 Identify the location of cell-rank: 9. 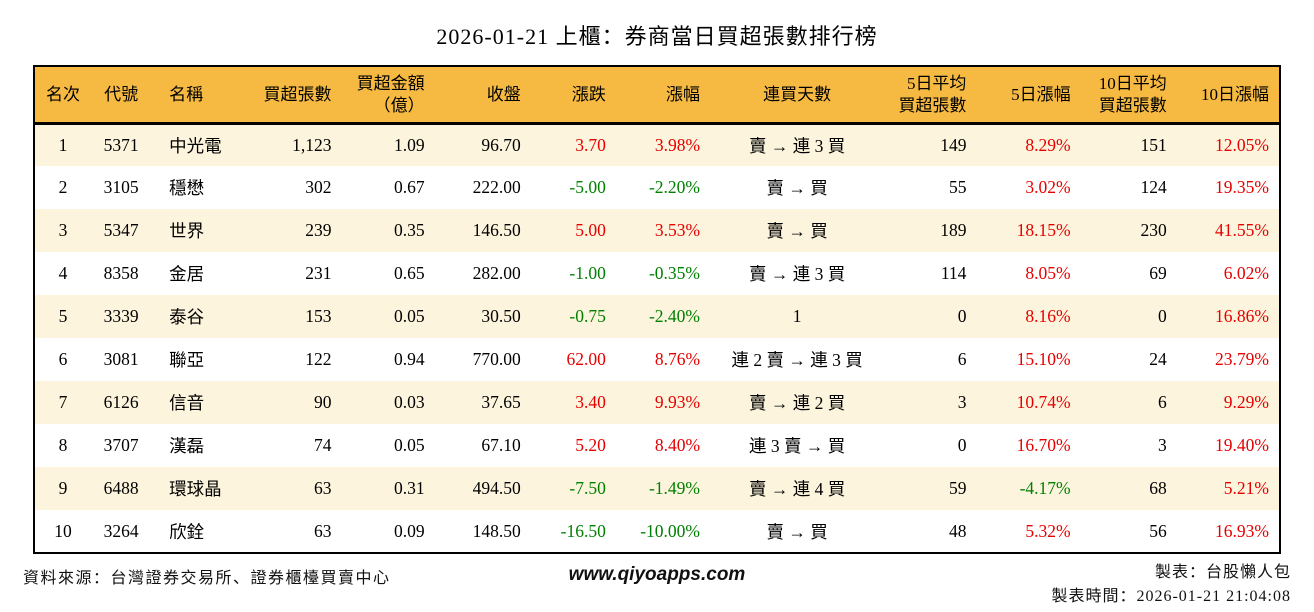
(63, 488).